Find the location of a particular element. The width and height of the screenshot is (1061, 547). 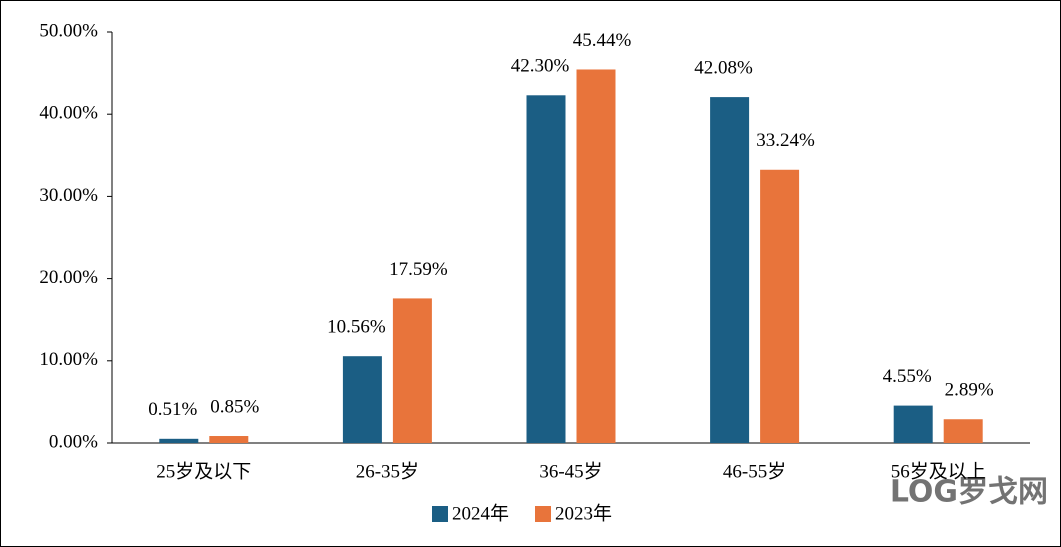

y-tick-label: 40.00% is located at coordinates (68, 113).